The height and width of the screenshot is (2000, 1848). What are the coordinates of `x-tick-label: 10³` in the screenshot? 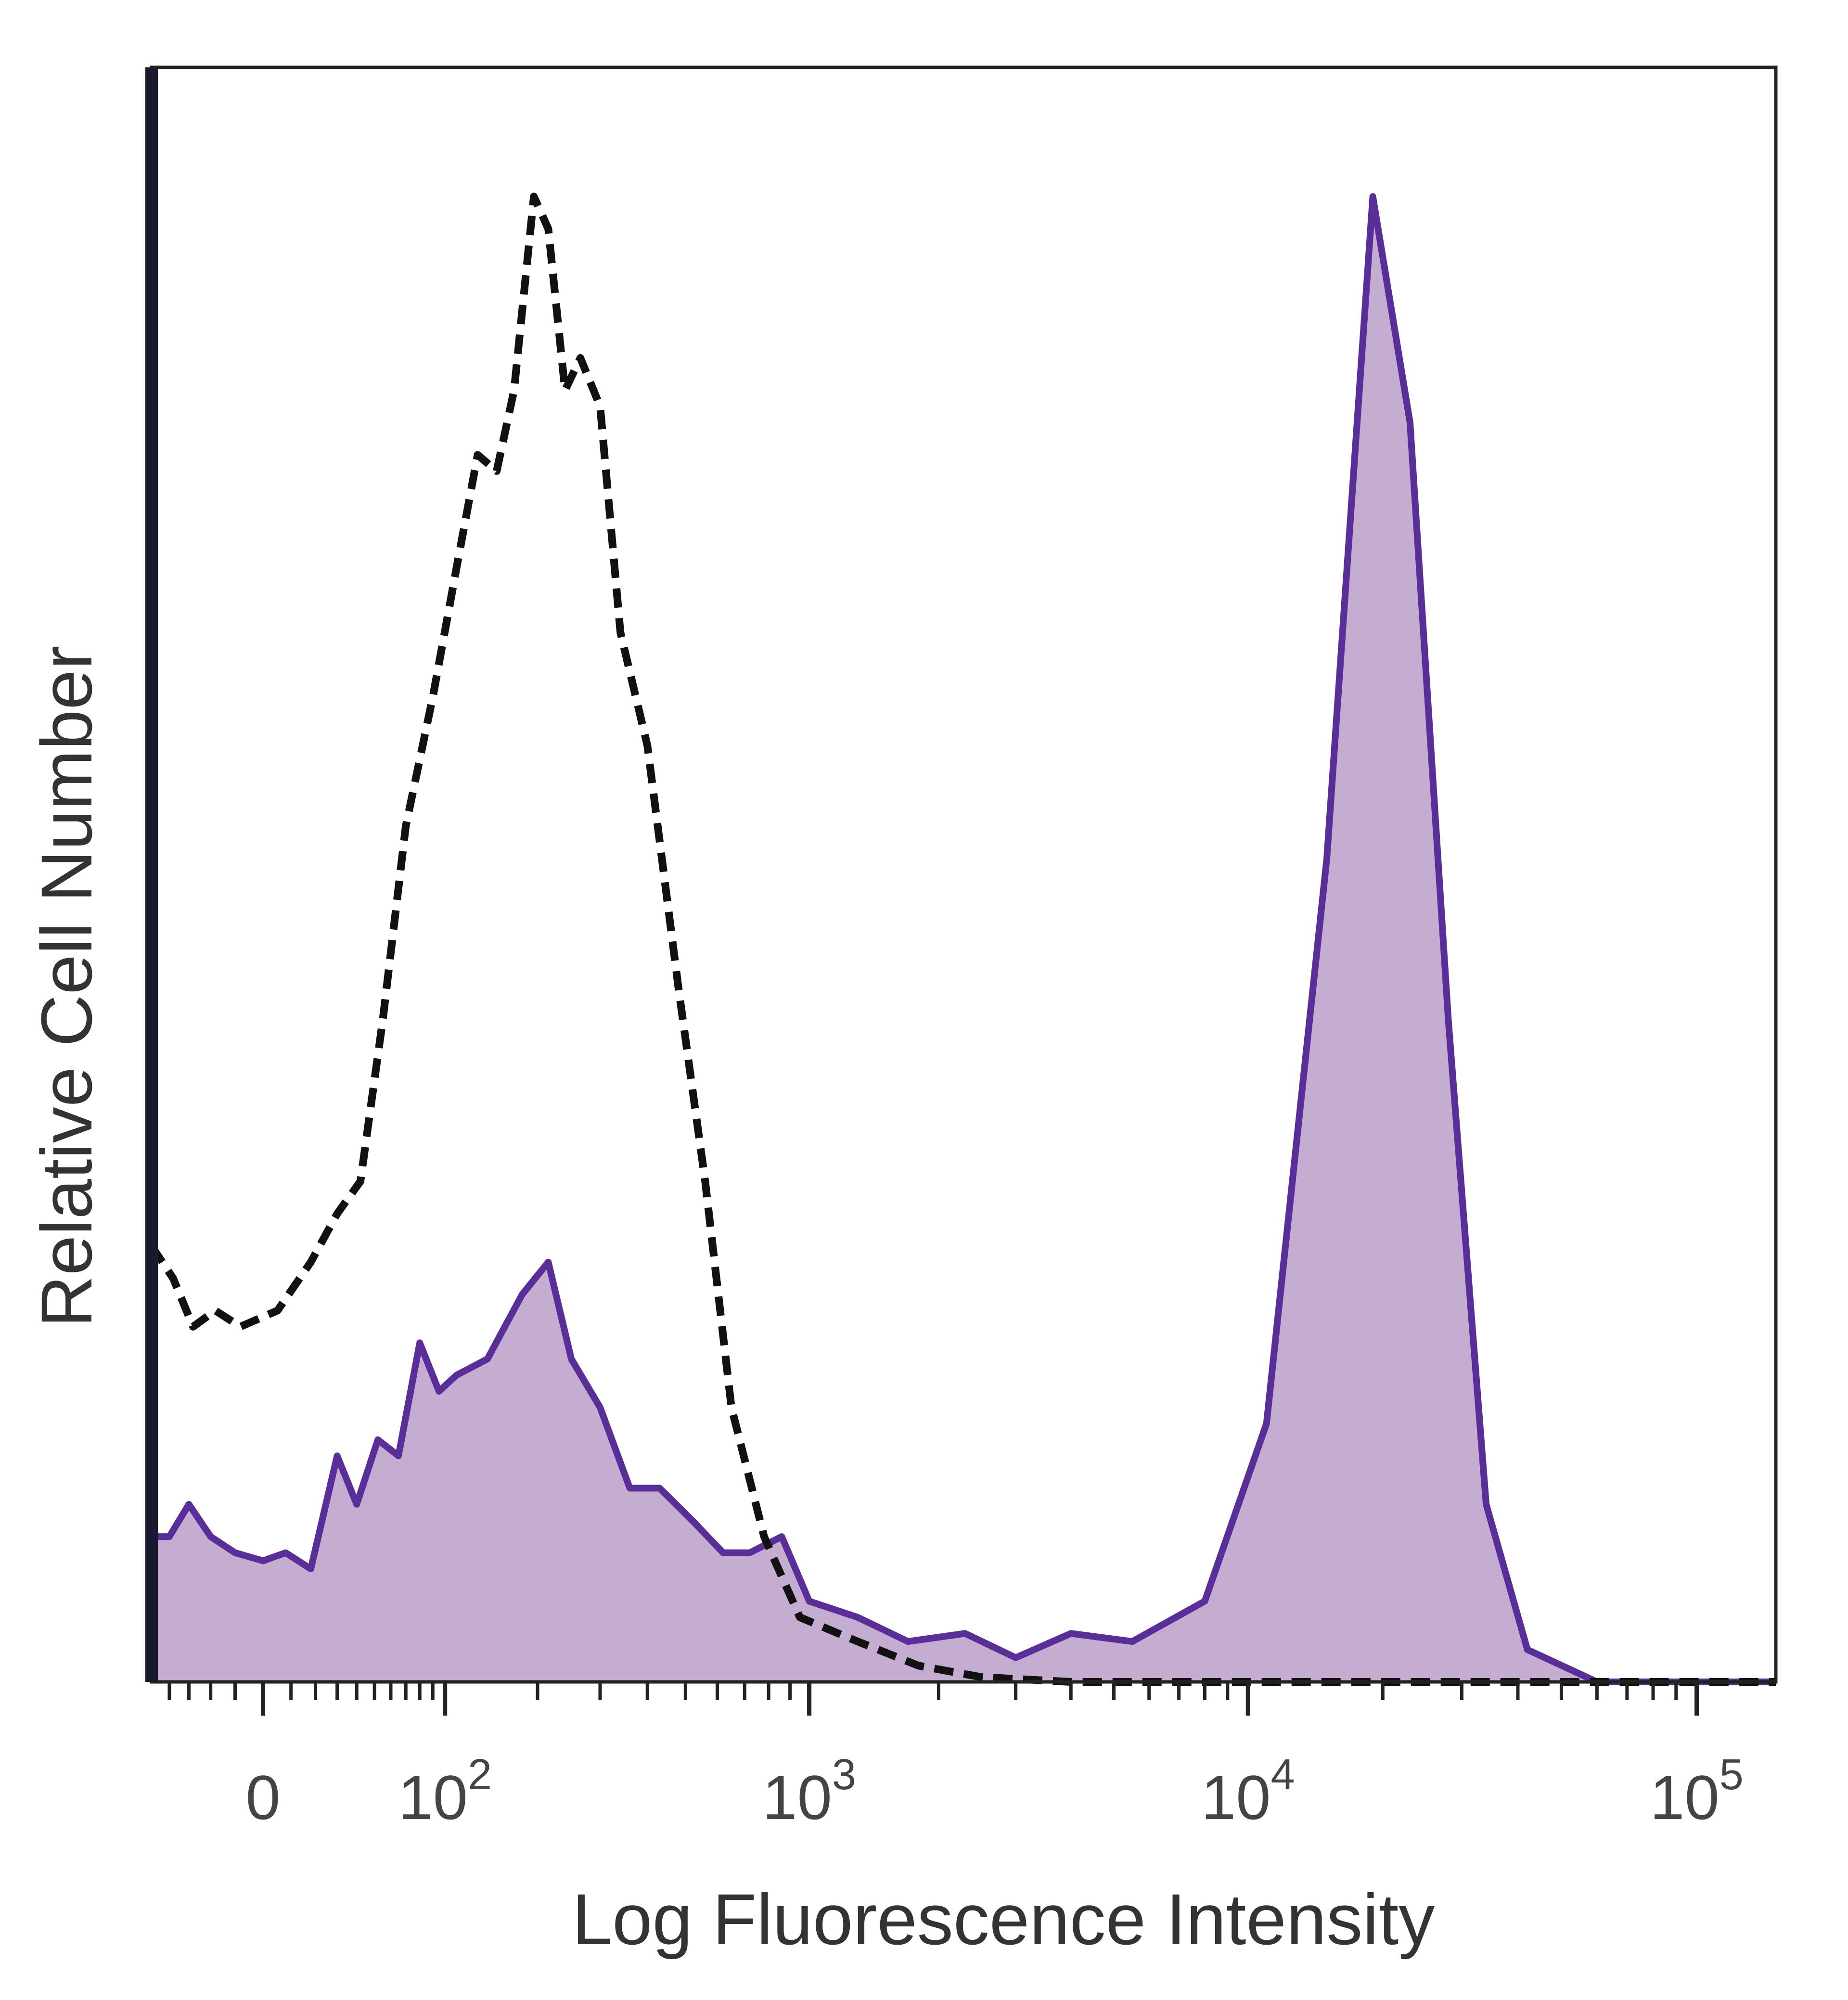 It's located at (809, 1792).